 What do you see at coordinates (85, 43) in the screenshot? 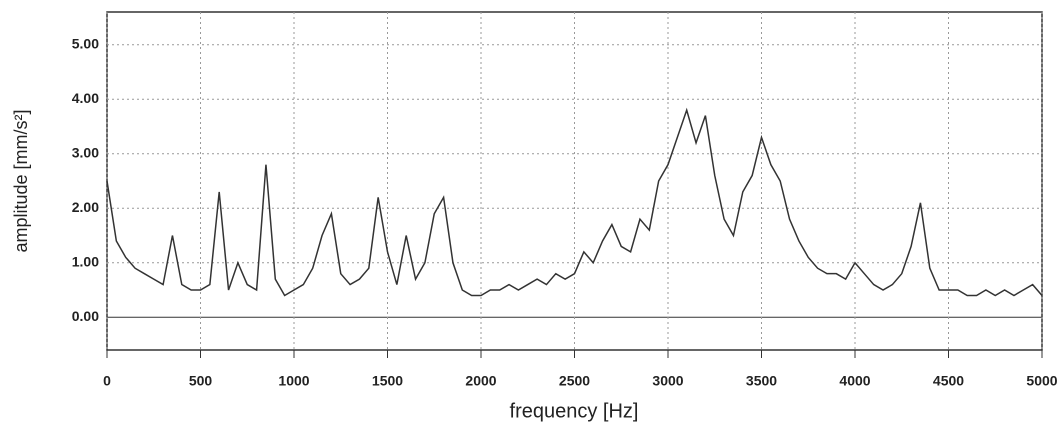
I see `y-tick-label: 5.00` at bounding box center [85, 43].